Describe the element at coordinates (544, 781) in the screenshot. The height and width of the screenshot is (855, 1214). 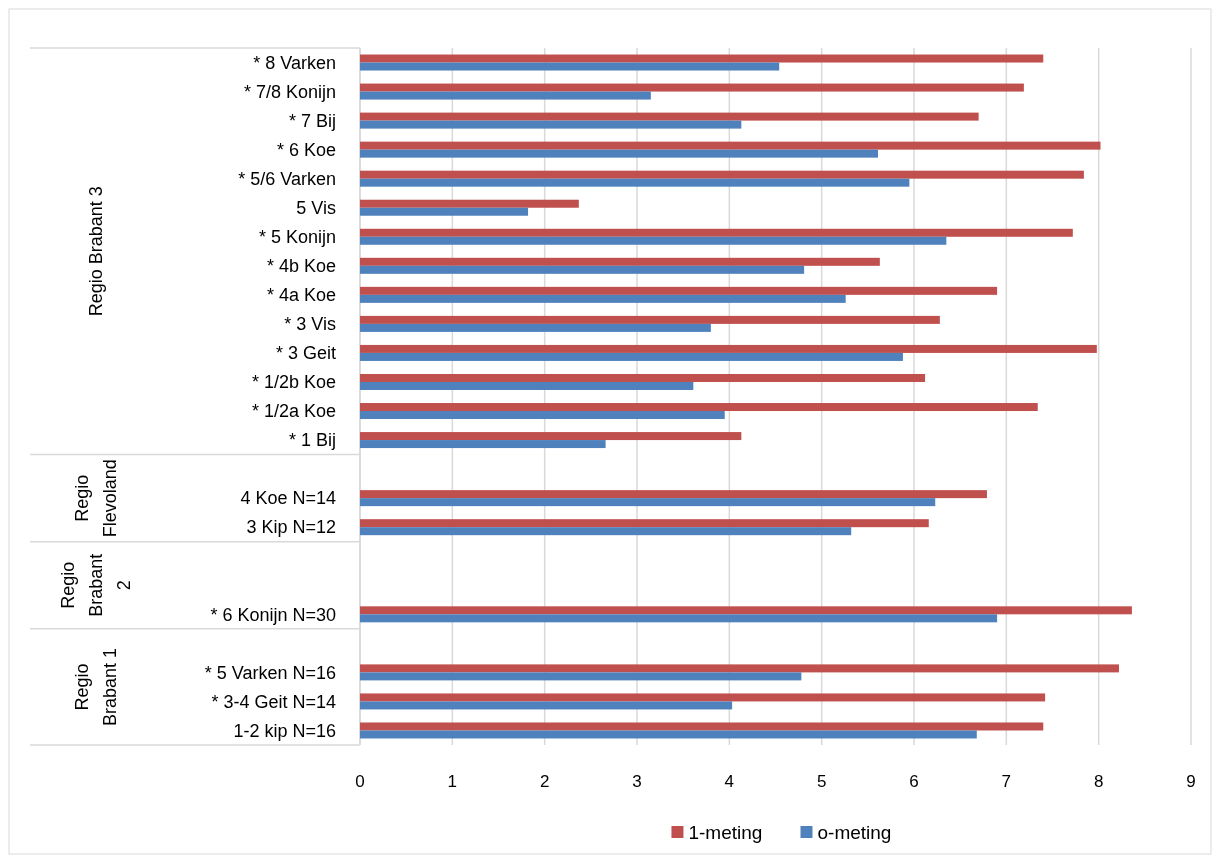
I see `x-tick-label: 2` at that location.